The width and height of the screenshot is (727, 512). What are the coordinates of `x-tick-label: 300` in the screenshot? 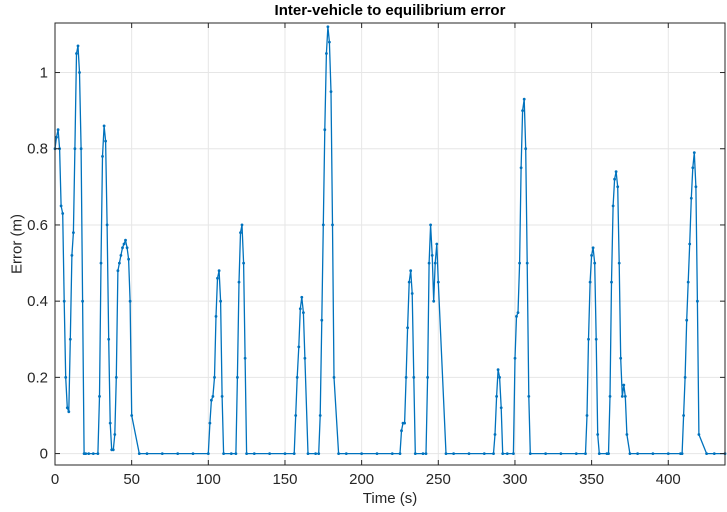 It's located at (514, 479).